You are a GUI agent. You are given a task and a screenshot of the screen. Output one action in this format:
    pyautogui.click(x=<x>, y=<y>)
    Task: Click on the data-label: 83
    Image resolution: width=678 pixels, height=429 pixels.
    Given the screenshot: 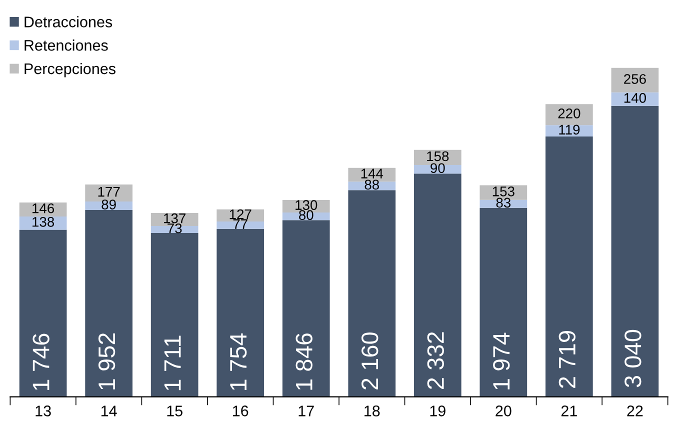 What is the action you would take?
    pyautogui.click(x=503, y=203)
    